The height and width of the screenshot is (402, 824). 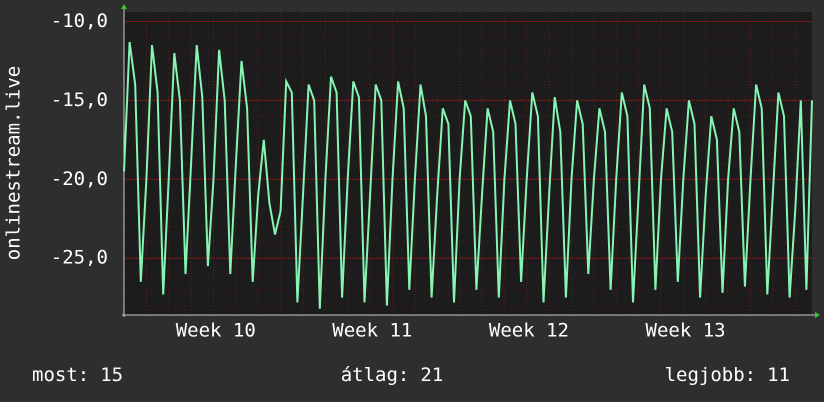 What do you see at coordinates (372, 331) in the screenshot?
I see `x-tick-label: Week 11` at bounding box center [372, 331].